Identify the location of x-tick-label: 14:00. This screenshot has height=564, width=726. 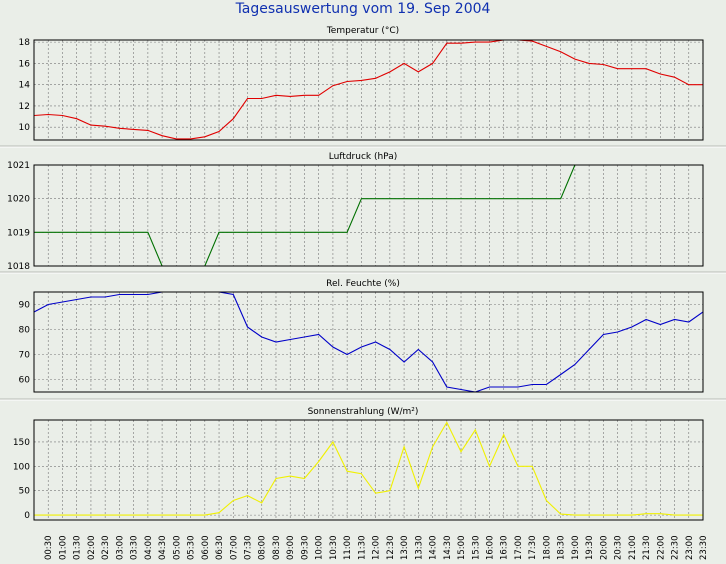
(434, 548).